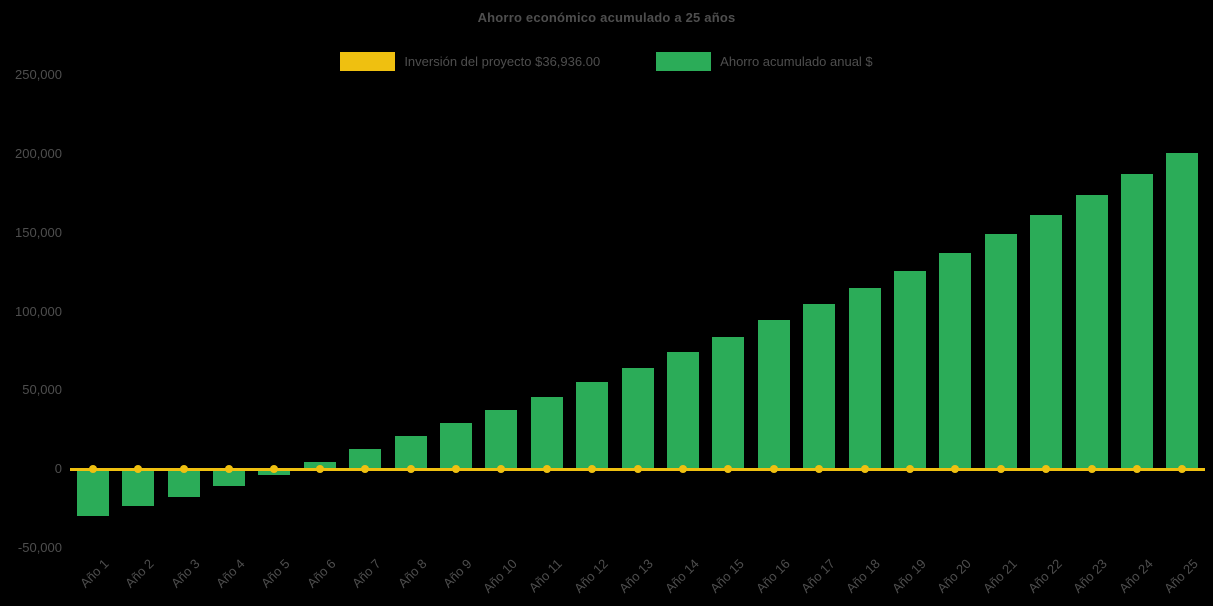 The height and width of the screenshot is (606, 1213). Describe the element at coordinates (39, 547) in the screenshot. I see `y-axis-tick-label: -50,000` at that location.